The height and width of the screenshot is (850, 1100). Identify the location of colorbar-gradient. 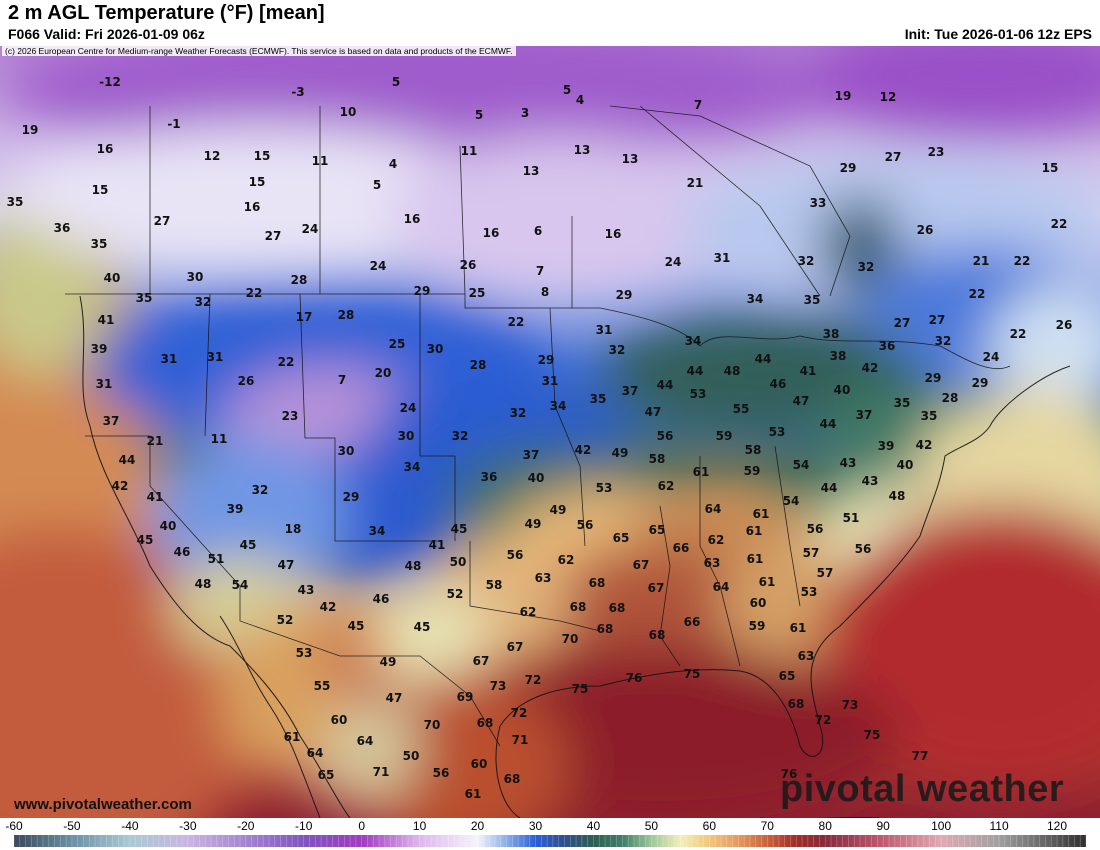
(550, 841).